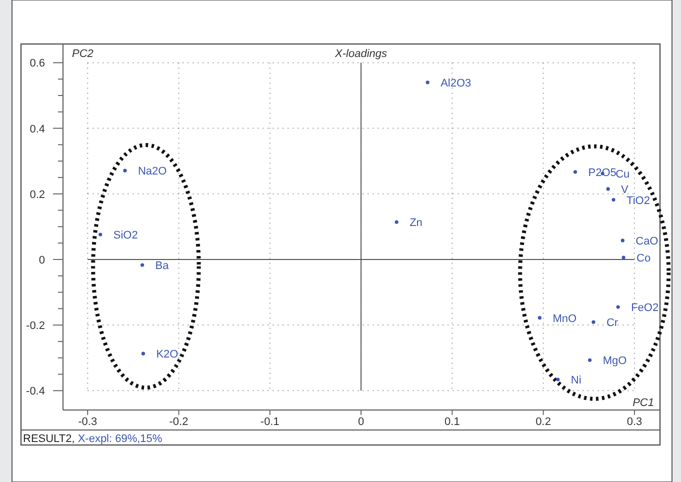 The width and height of the screenshot is (681, 482). What do you see at coordinates (543, 422) in the screenshot?
I see `x-tick-label: 0.2` at bounding box center [543, 422].